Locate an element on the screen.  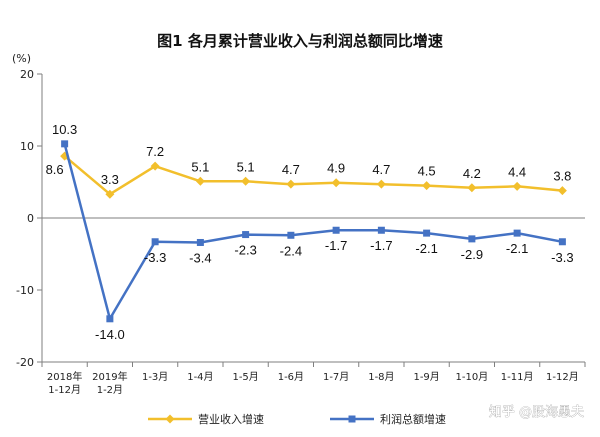
legend-item: 营业收入增速 is located at coordinates (206, 419).